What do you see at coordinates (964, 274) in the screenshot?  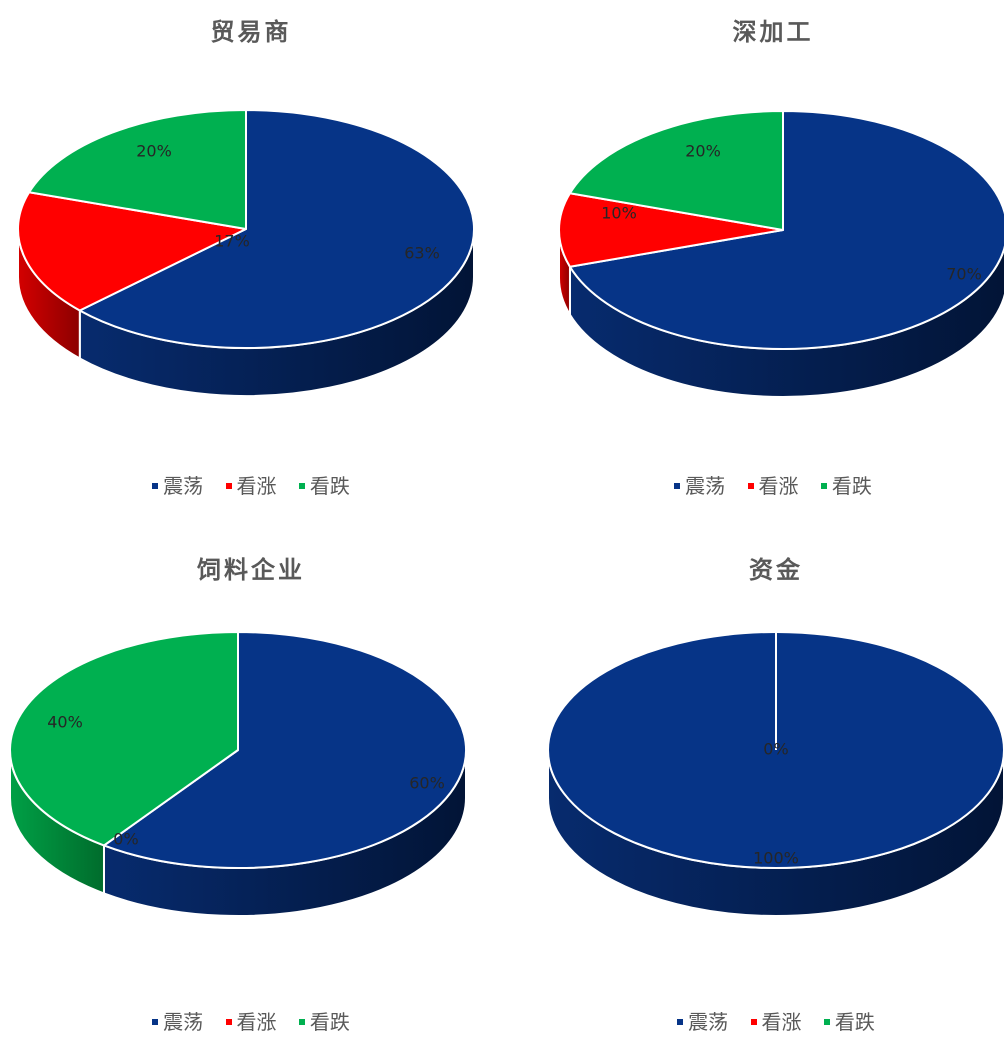 I see `data-label: 70%` at bounding box center [964, 274].